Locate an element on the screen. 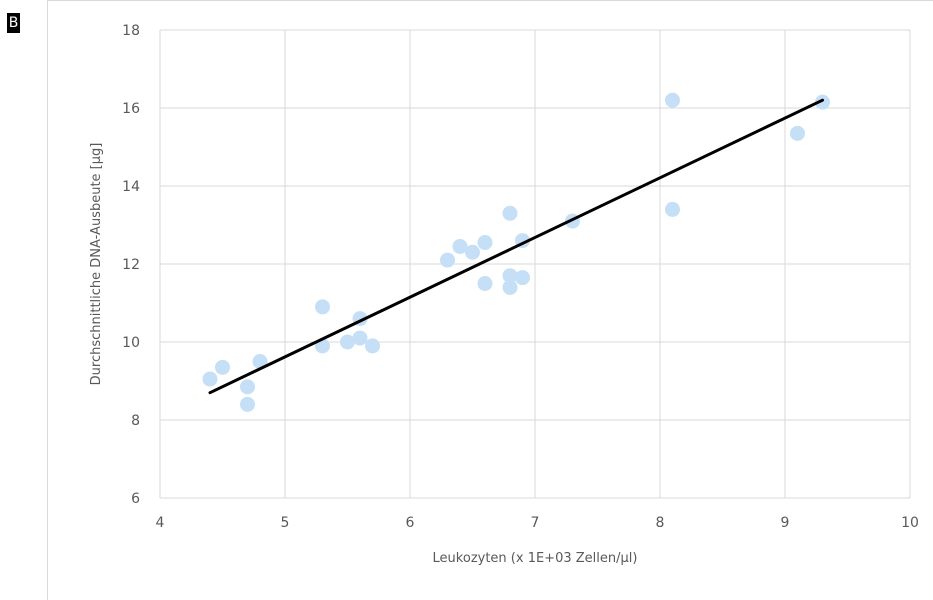 The height and width of the screenshot is (600, 933). x-tick-label: 4 is located at coordinates (160, 523).